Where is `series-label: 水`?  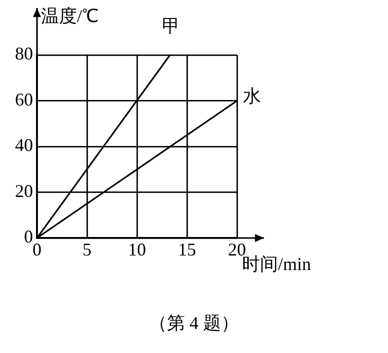 series-label: 水 is located at coordinates (252, 96).